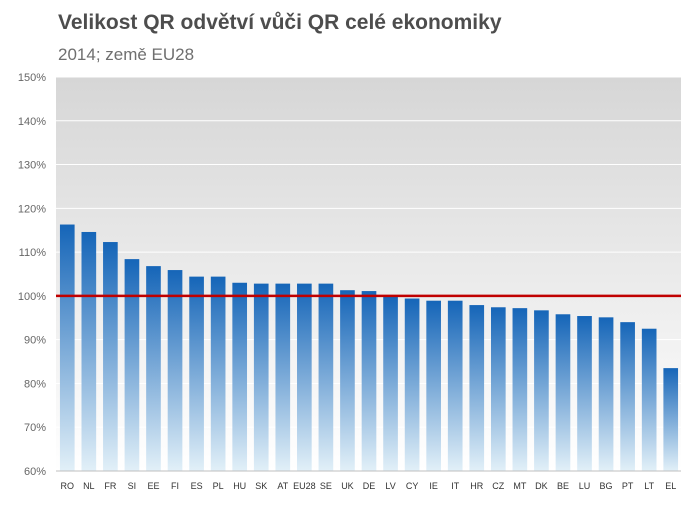 Image resolution: width=697 pixels, height=512 pixels. I want to click on x-tick-label: ES, so click(197, 486).